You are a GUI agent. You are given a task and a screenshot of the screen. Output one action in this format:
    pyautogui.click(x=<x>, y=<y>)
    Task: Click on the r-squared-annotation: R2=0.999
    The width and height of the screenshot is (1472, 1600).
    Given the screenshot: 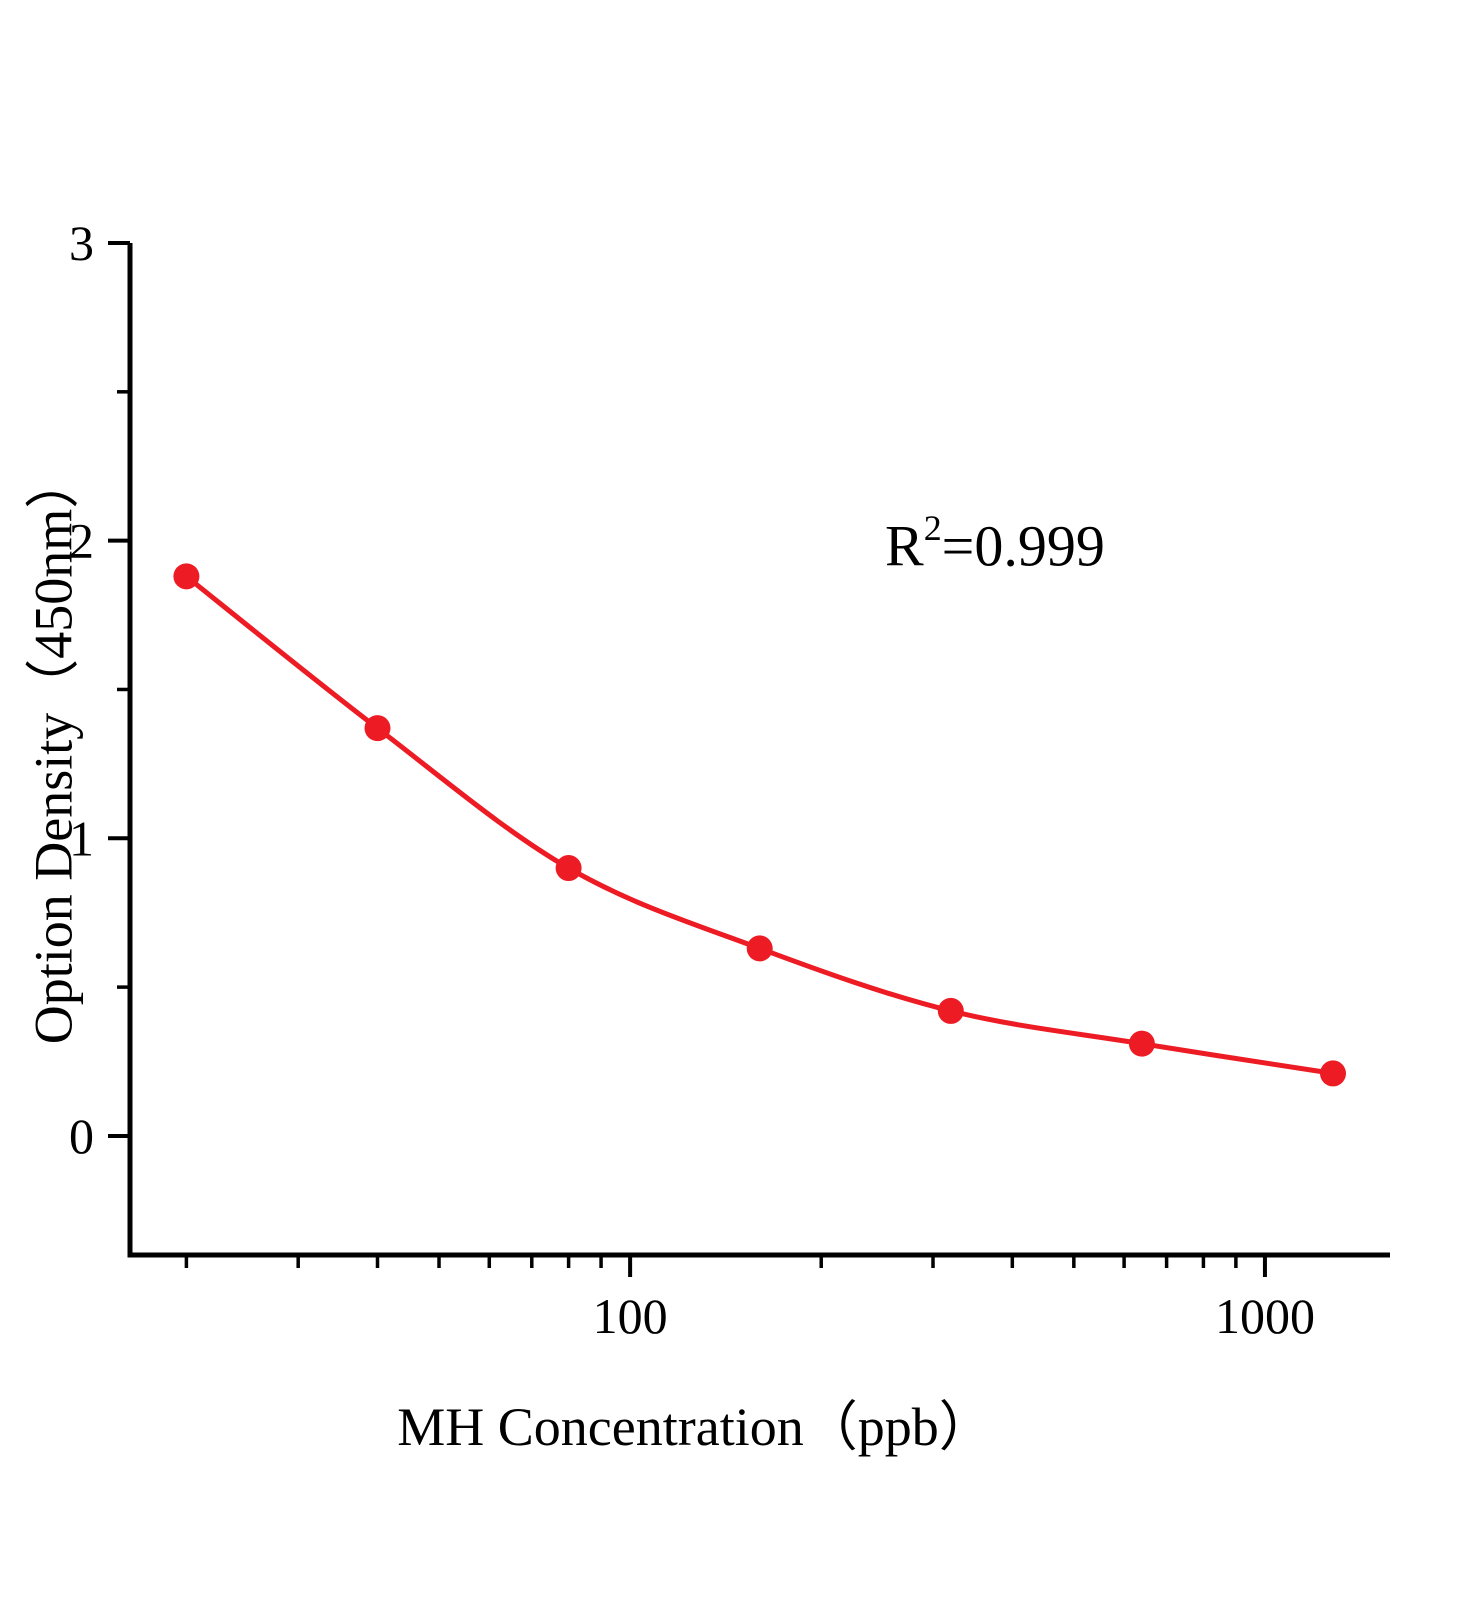 What is the action you would take?
    pyautogui.click(x=995, y=543)
    